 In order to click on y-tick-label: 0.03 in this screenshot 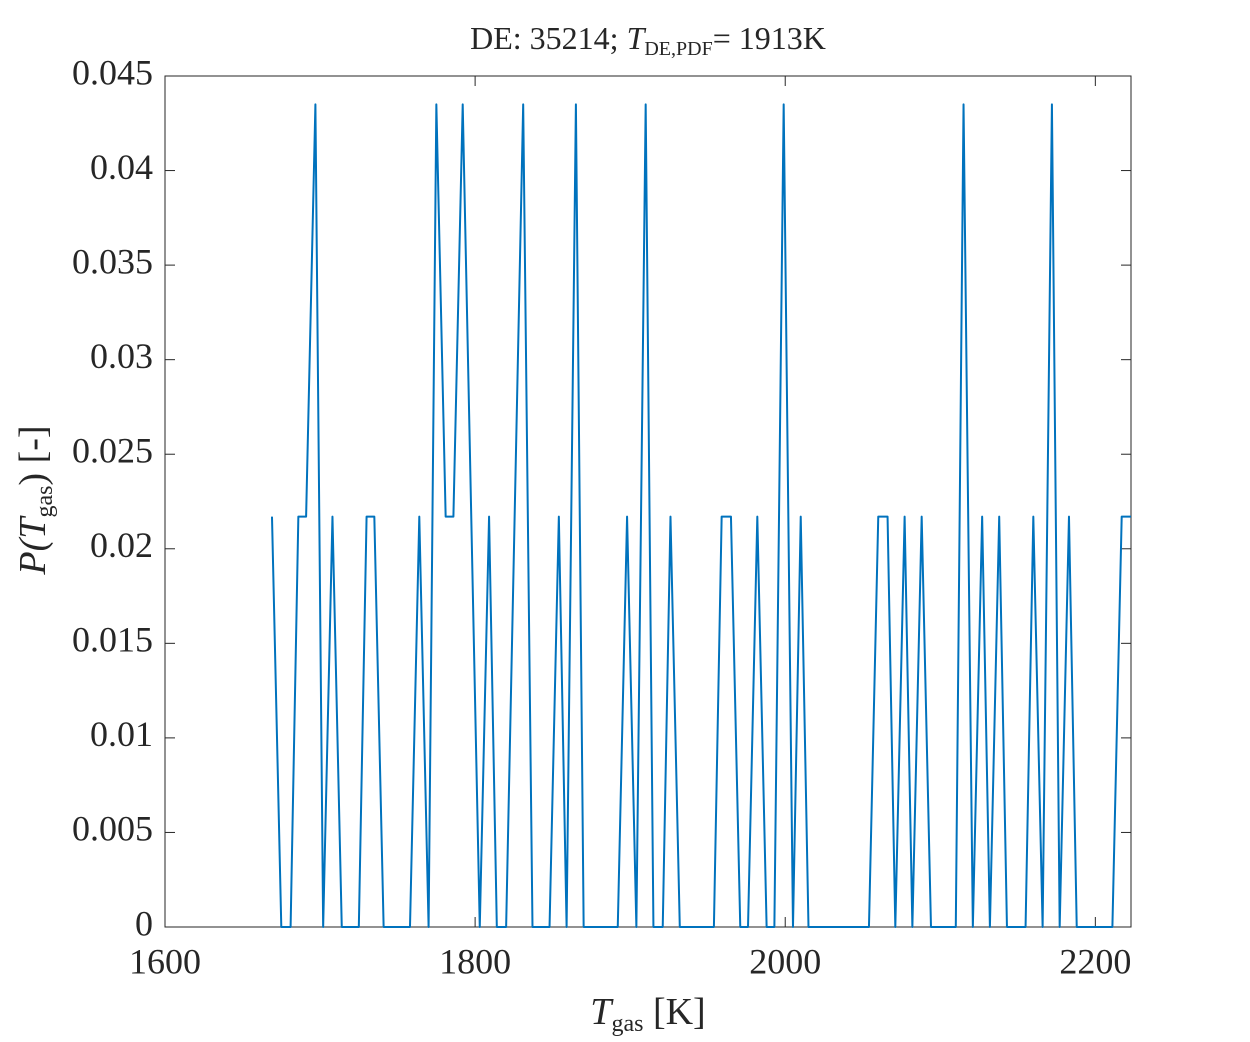, I will do `click(121, 356)`.